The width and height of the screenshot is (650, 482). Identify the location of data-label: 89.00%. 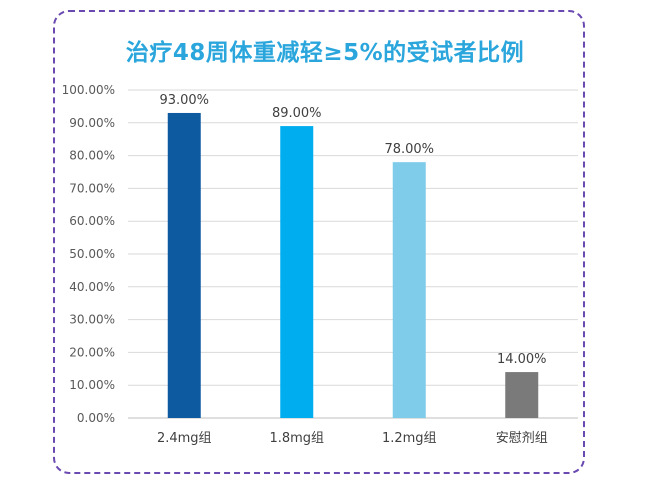
(297, 113).